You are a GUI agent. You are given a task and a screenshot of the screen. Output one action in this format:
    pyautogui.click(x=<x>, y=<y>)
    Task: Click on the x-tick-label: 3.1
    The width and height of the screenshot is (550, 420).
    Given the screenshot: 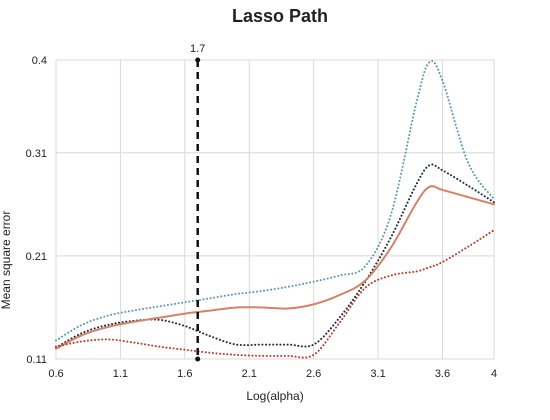 What is the action you would take?
    pyautogui.click(x=377, y=374)
    